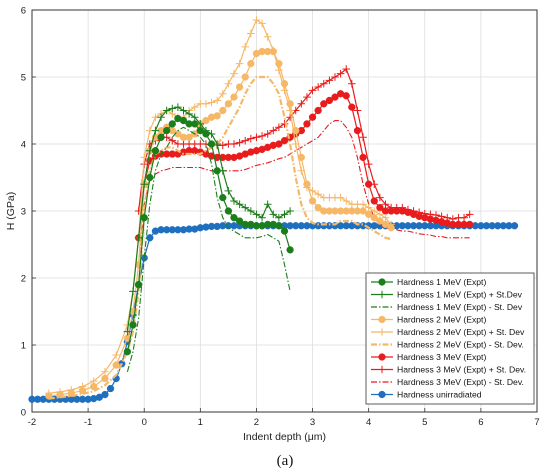  Describe the element at coordinates (32, 422) in the screenshot. I see `x-tick-label: -2` at that location.